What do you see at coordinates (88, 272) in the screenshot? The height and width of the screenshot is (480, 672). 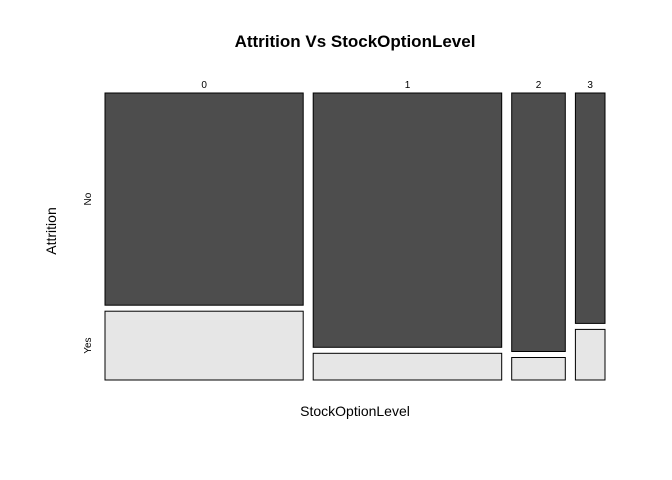 I see `y-tick-labels: No Yes` at bounding box center [88, 272].